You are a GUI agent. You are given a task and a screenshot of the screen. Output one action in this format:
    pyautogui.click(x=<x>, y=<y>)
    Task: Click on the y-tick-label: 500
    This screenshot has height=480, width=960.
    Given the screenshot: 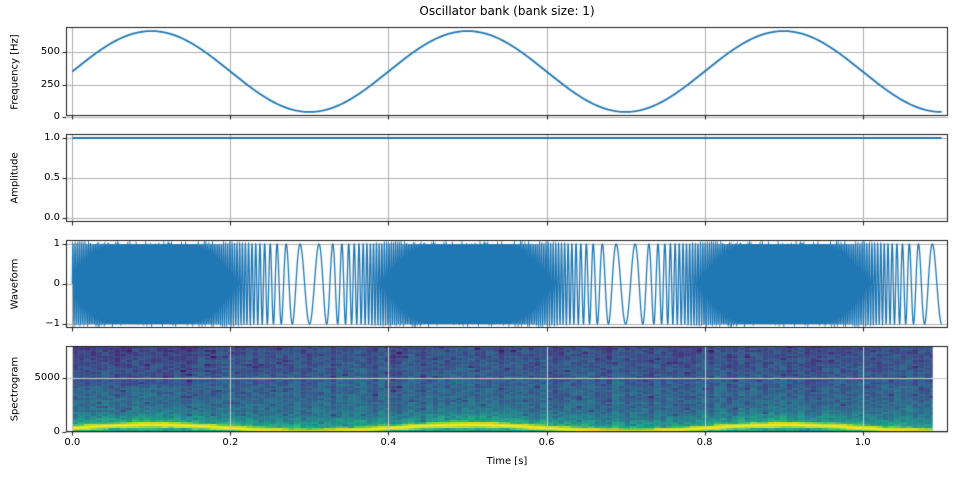 What is the action you would take?
    pyautogui.click(x=50, y=51)
    